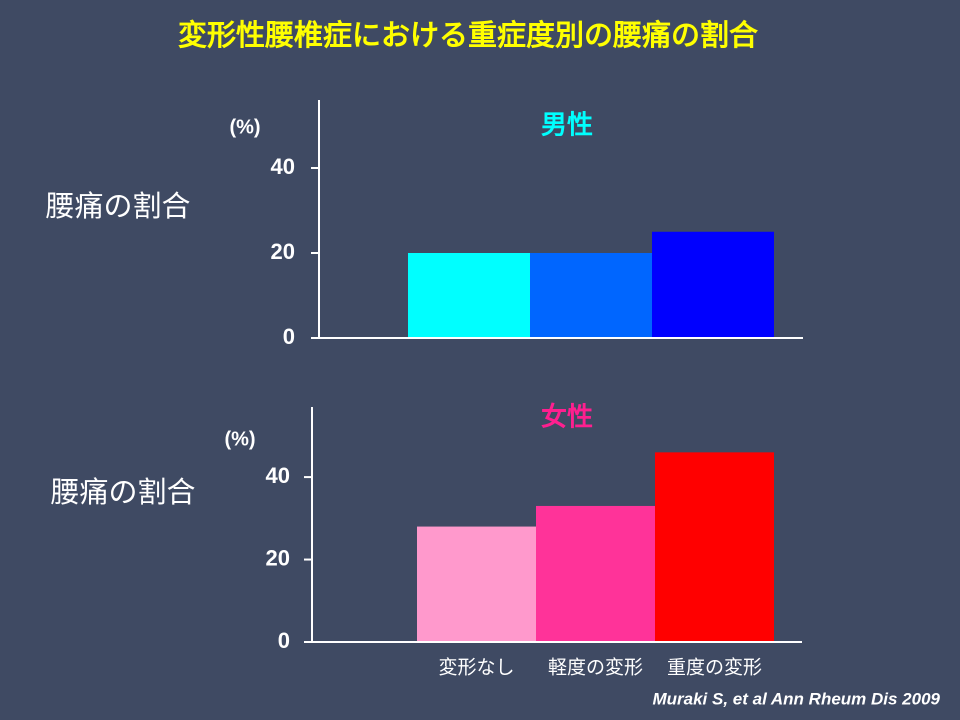  I want to click on slide-title: 変形性腰椎症における重症度別の腰痛の割合, so click(468, 35).